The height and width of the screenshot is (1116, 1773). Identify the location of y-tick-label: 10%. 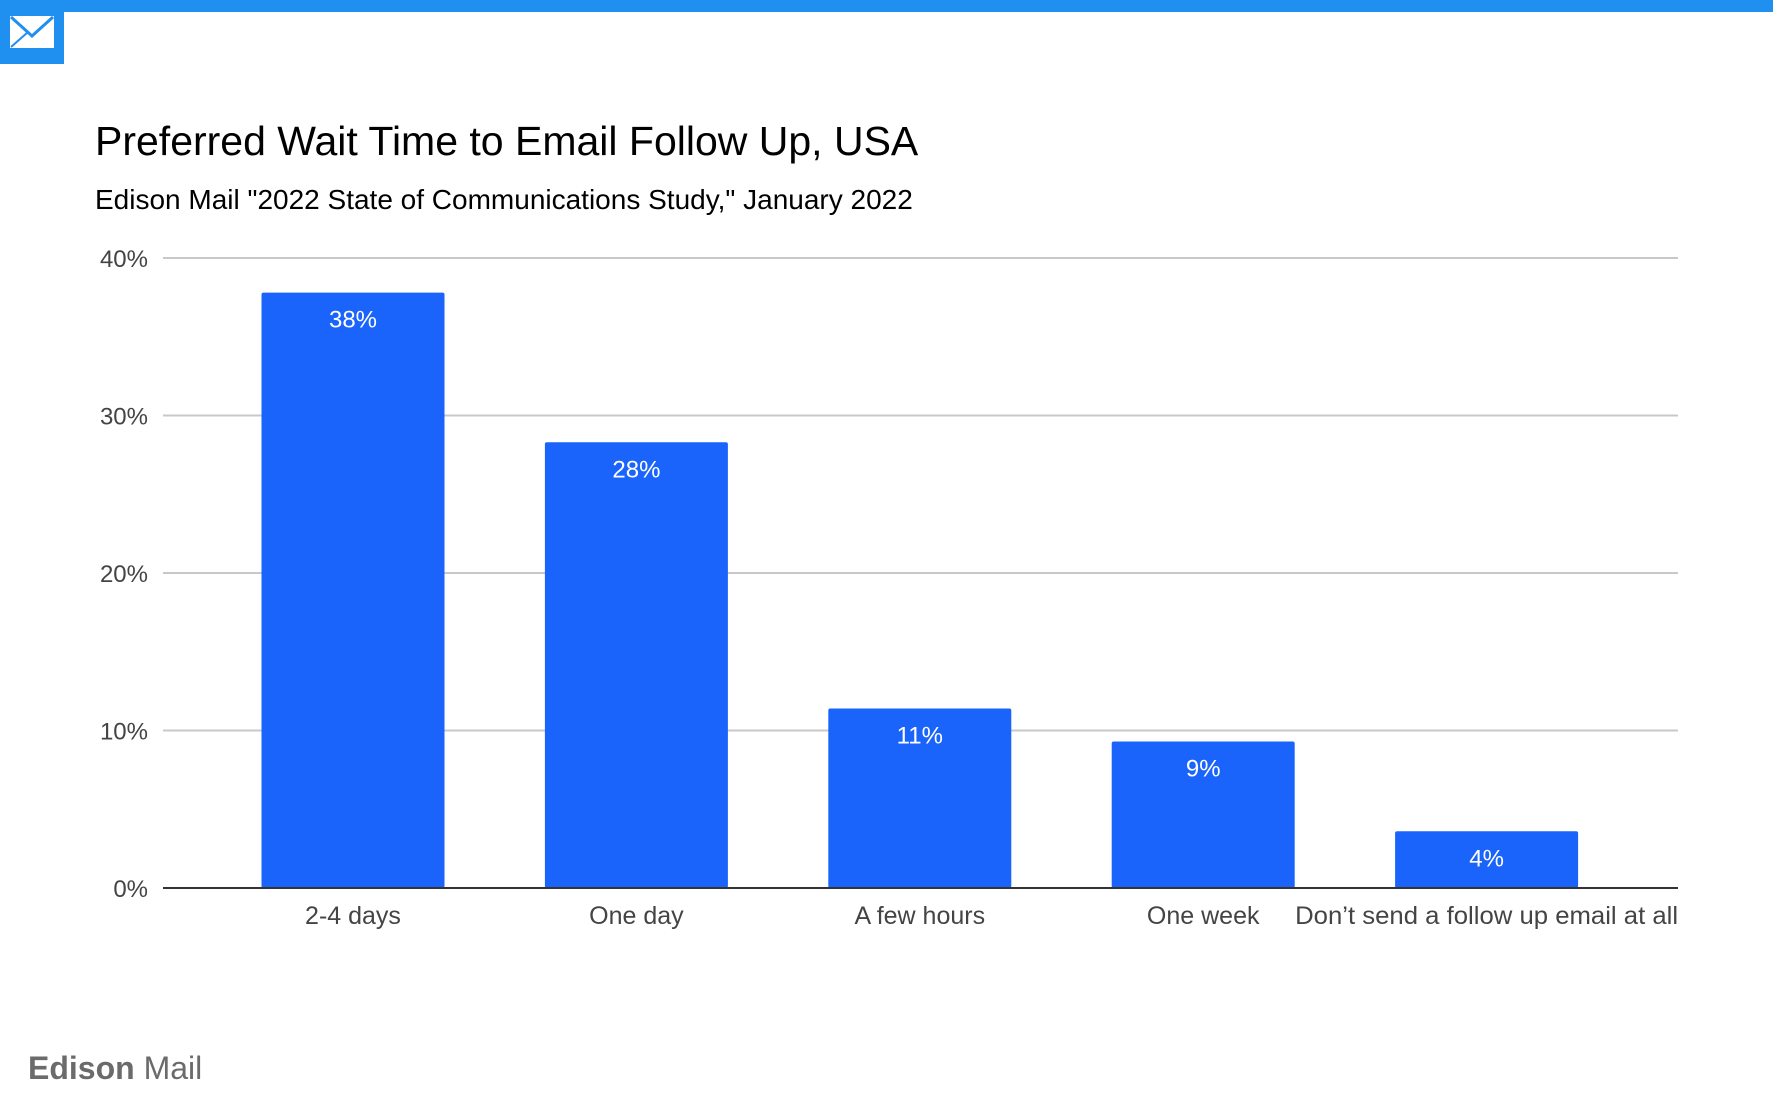
(124, 732).